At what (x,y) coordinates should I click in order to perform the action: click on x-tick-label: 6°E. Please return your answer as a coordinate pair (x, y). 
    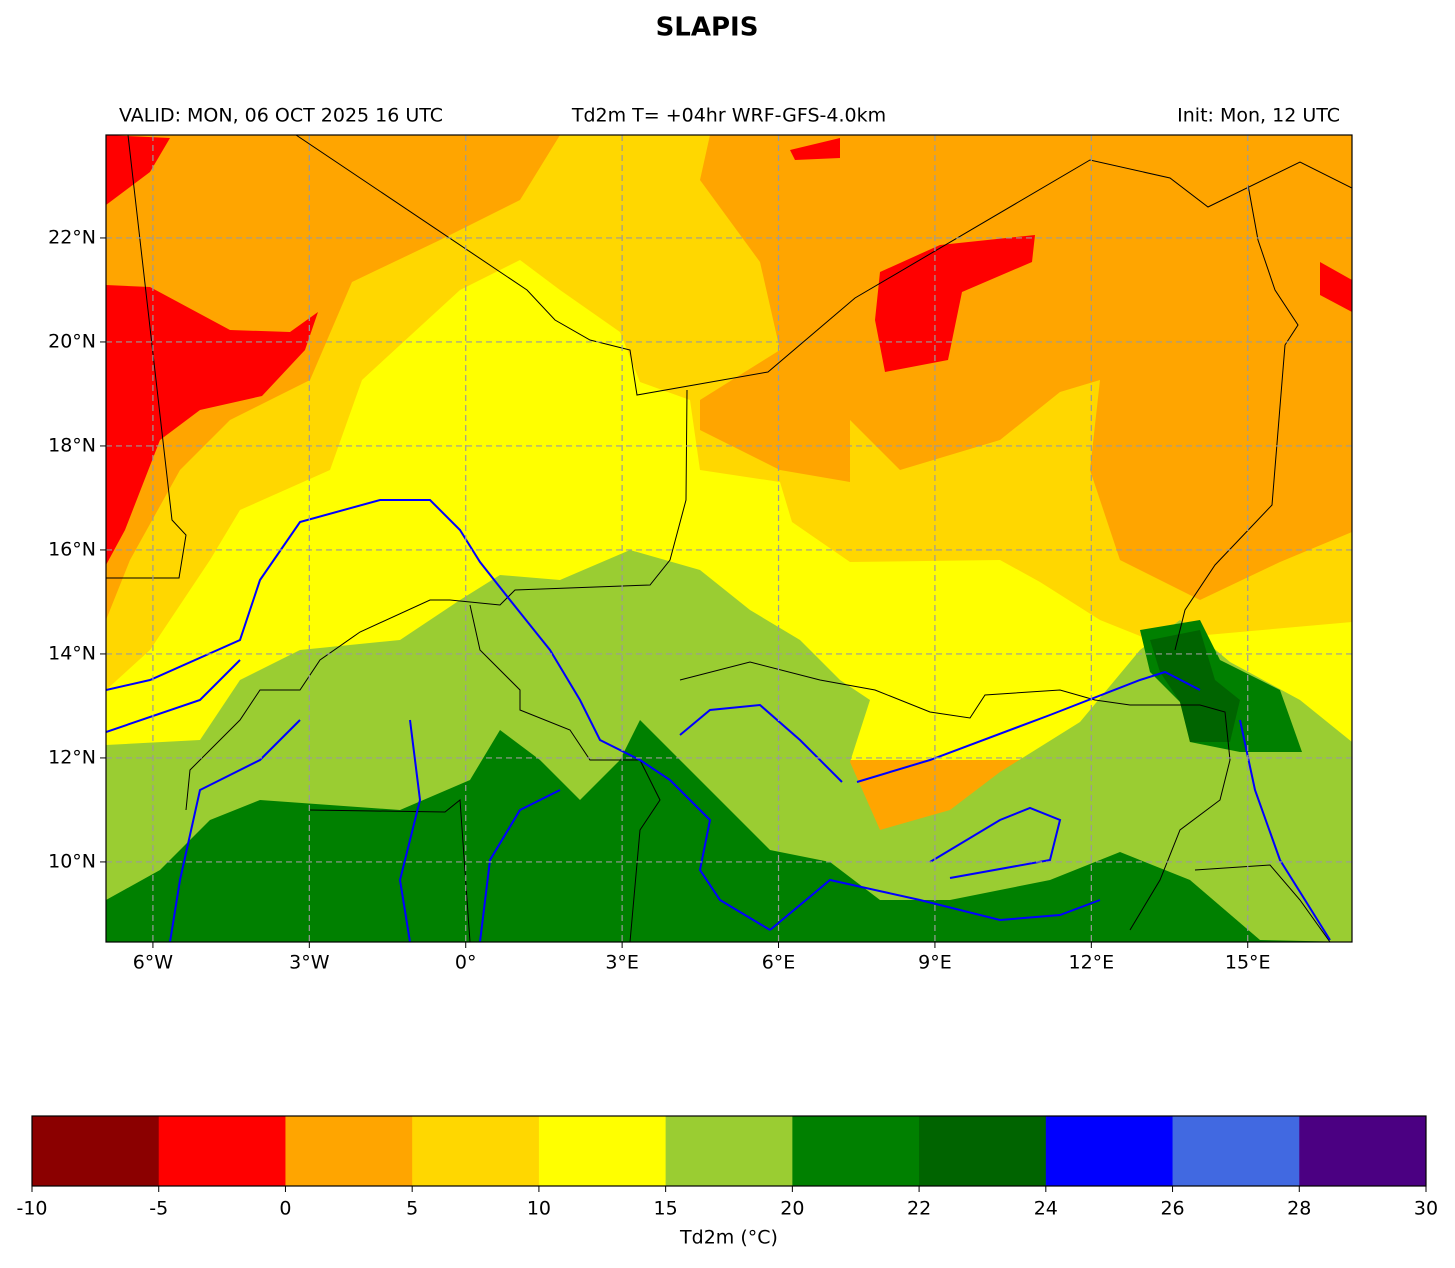
    Looking at the image, I should click on (779, 963).